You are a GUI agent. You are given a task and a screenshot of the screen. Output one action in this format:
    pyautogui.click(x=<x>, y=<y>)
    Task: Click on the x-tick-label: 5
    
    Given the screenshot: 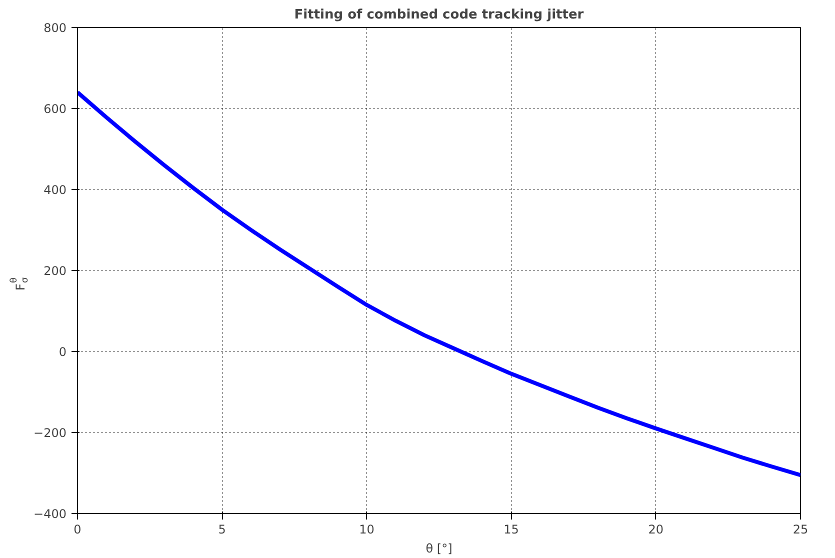 What is the action you would take?
    pyautogui.click(x=222, y=529)
    